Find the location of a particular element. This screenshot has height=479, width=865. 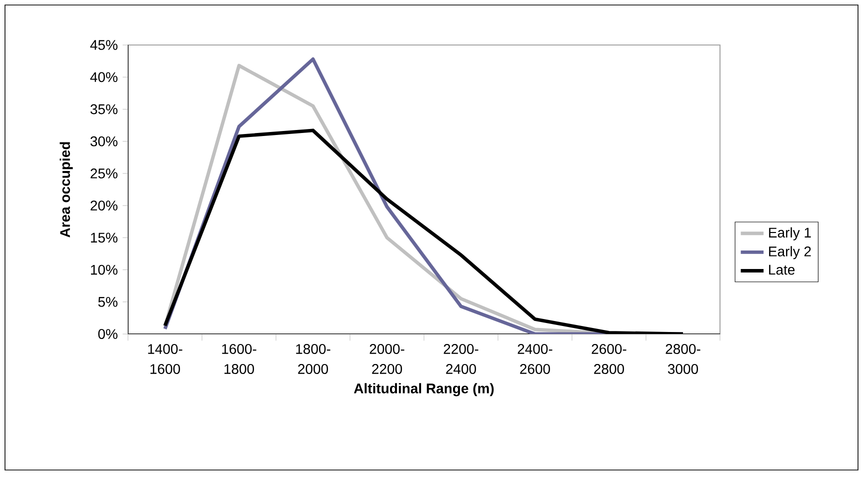

legend-label: Early 2 is located at coordinates (790, 253).